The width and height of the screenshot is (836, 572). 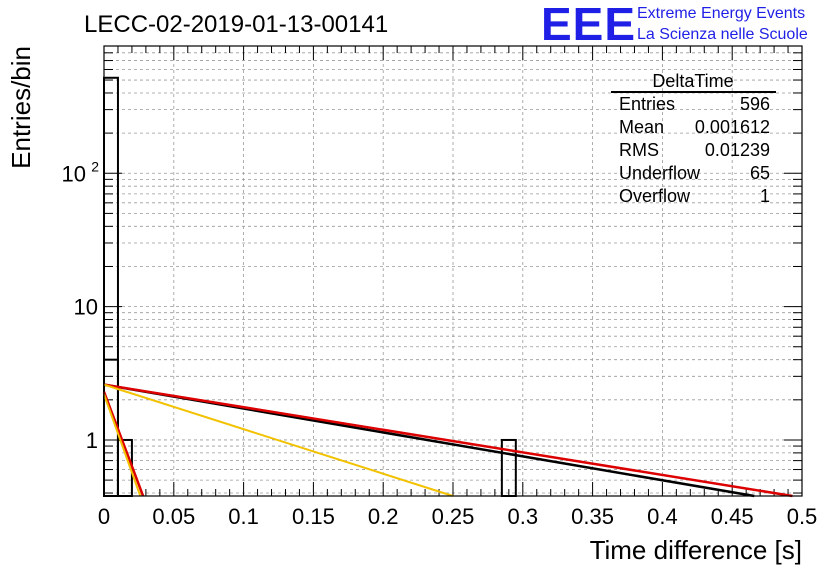 What do you see at coordinates (722, 34) in the screenshot?
I see `org-name-line2: La Scienza nelle Scuole` at bounding box center [722, 34].